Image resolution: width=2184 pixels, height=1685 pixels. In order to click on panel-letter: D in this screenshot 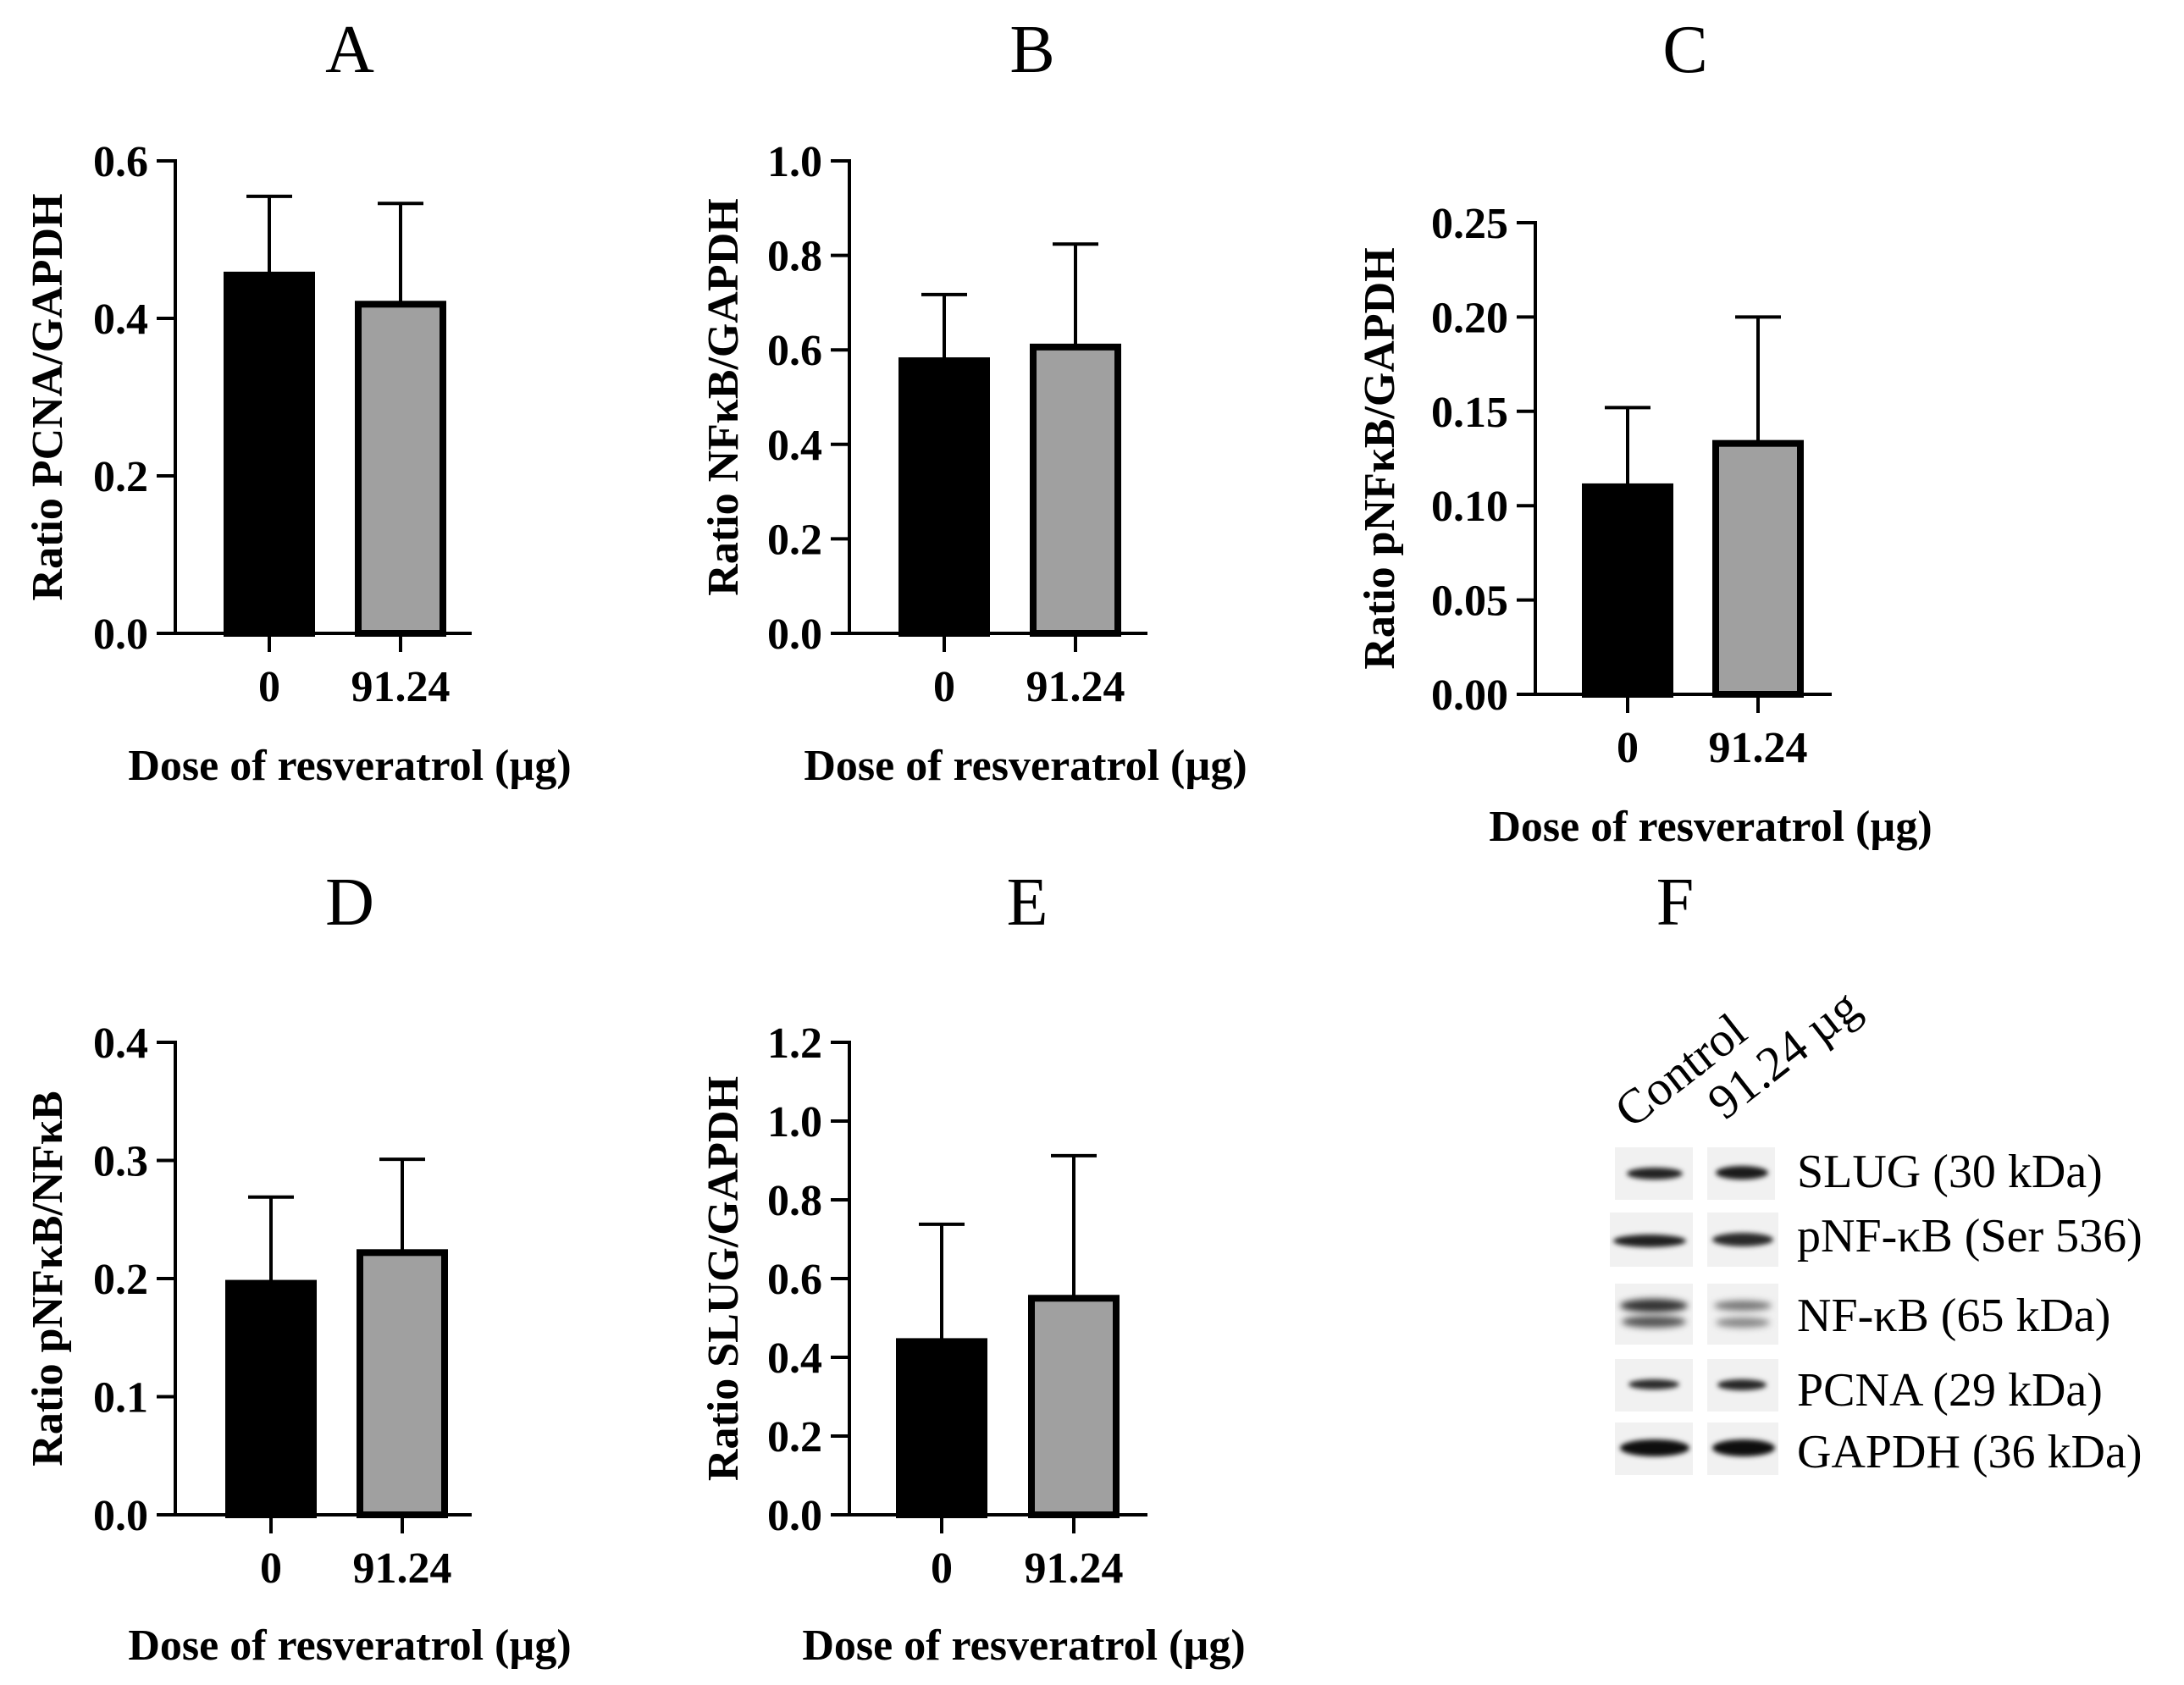, I will do `click(349, 902)`.